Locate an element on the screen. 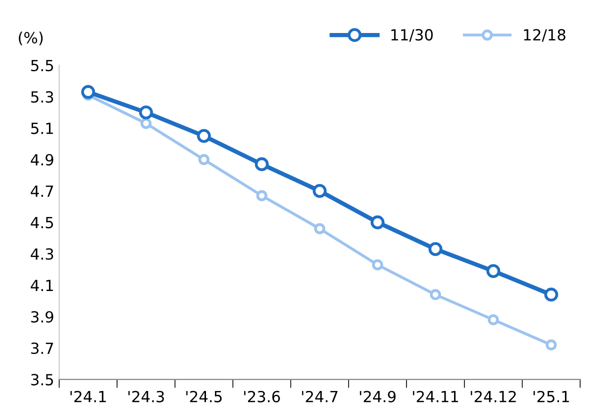 Image resolution: width=592 pixels, height=408 pixels. y-axis-title: (%) is located at coordinates (30, 39).